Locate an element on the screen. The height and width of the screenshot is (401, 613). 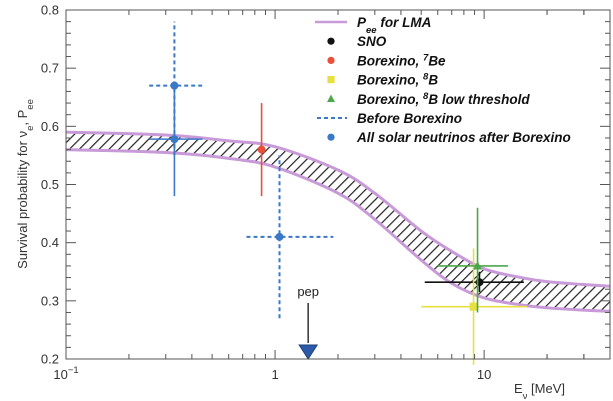
y-tick-label: 0.7 is located at coordinates (50, 68).